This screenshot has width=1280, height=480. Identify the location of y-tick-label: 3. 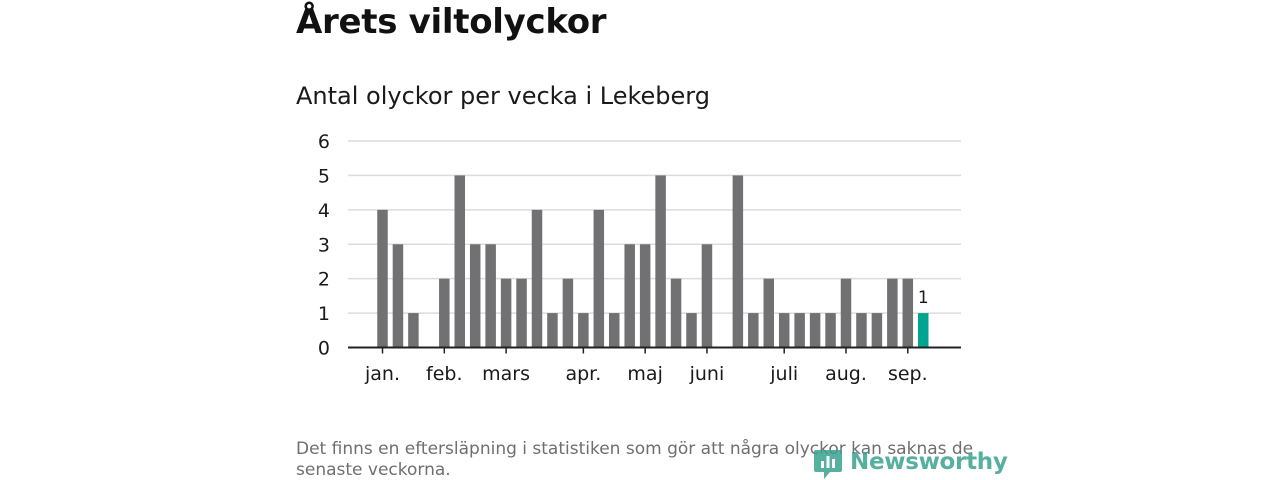
(324, 245).